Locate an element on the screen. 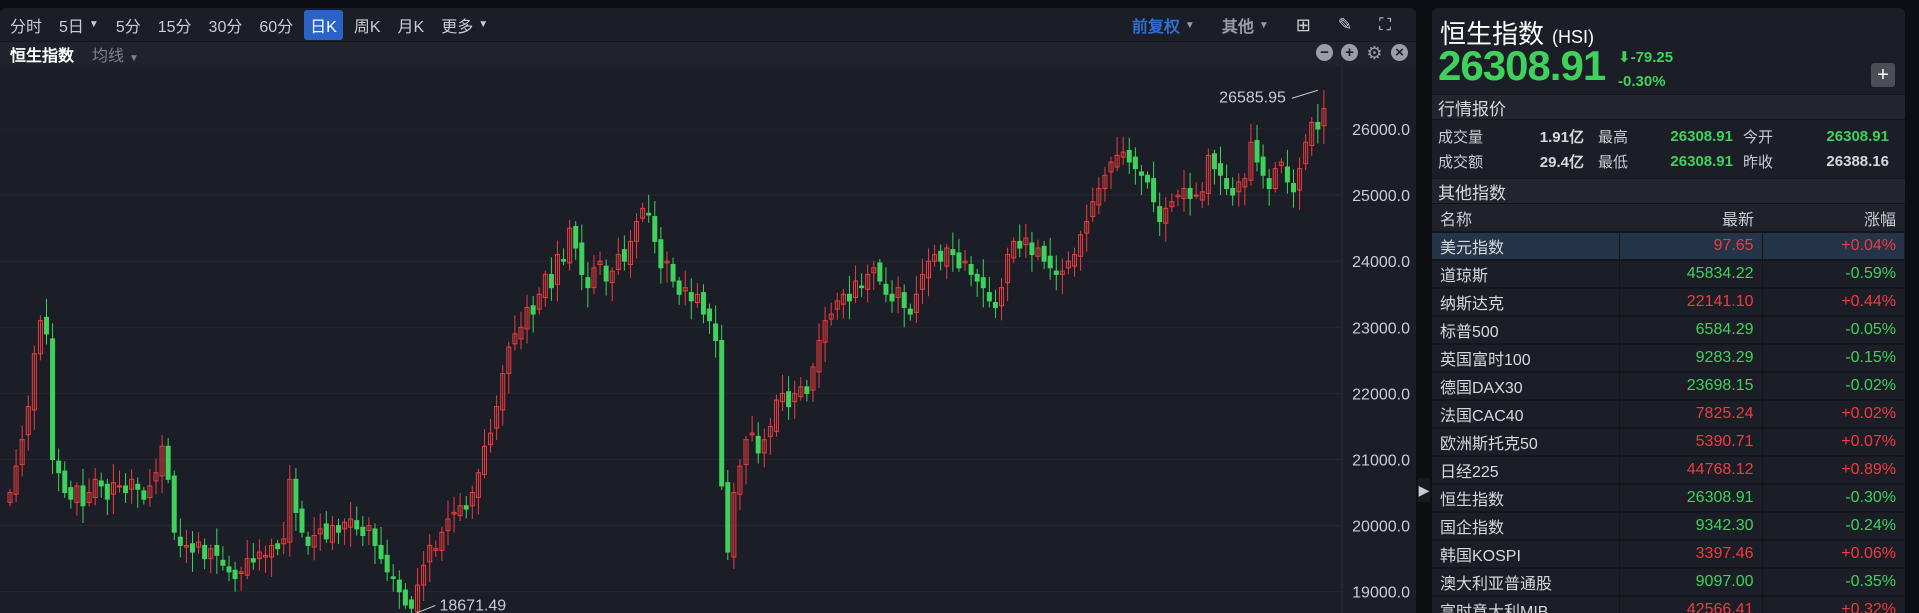 This screenshot has width=1919, height=613. period-more: 更多 ▼ is located at coordinates (465, 27).